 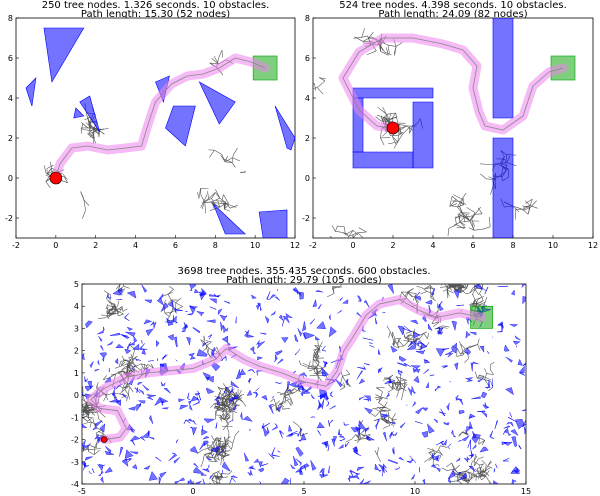 I want to click on solution-path, so click(x=453, y=84).